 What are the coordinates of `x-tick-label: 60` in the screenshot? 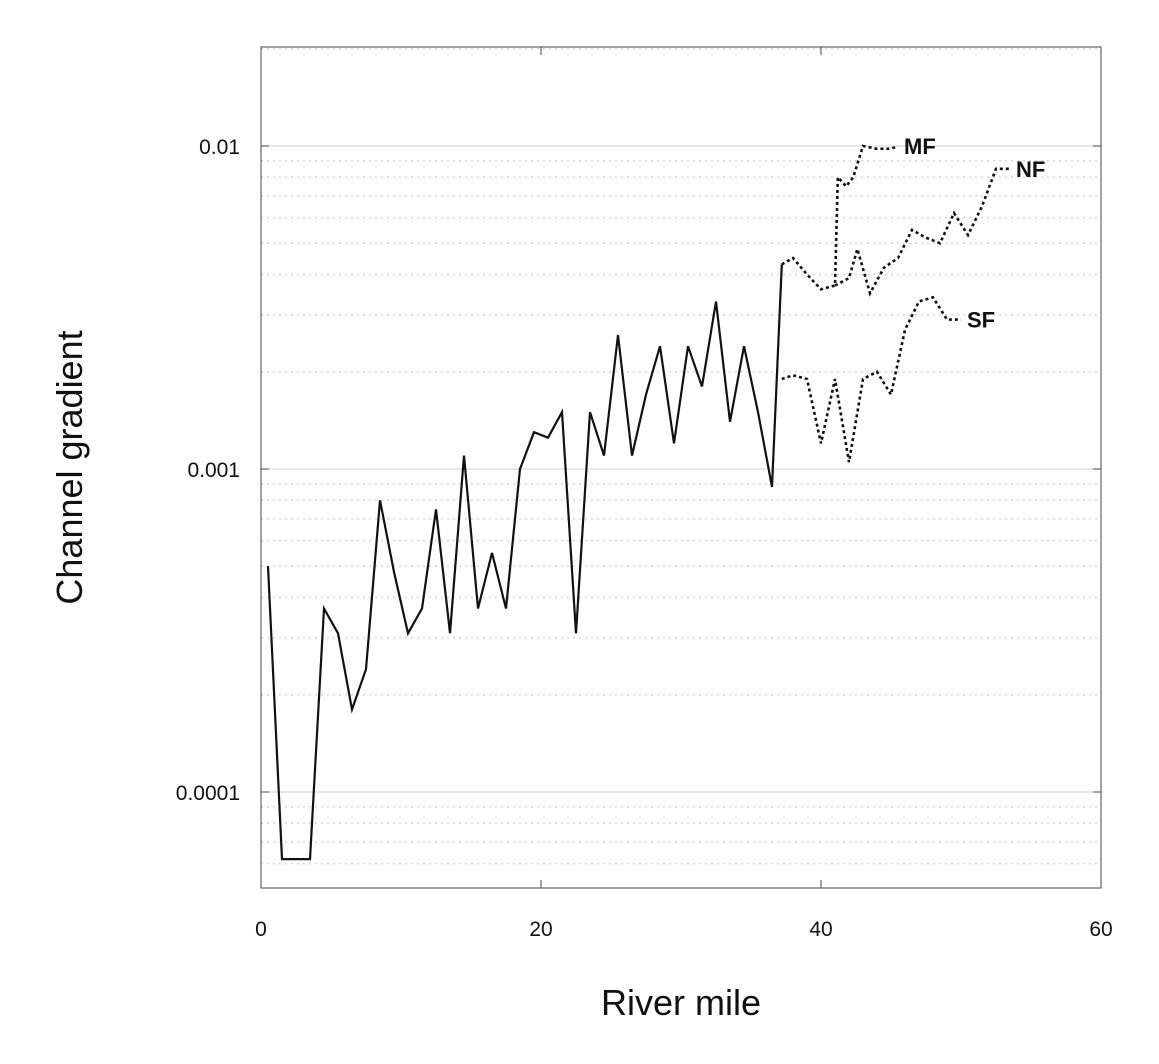 It's located at (1100, 929).